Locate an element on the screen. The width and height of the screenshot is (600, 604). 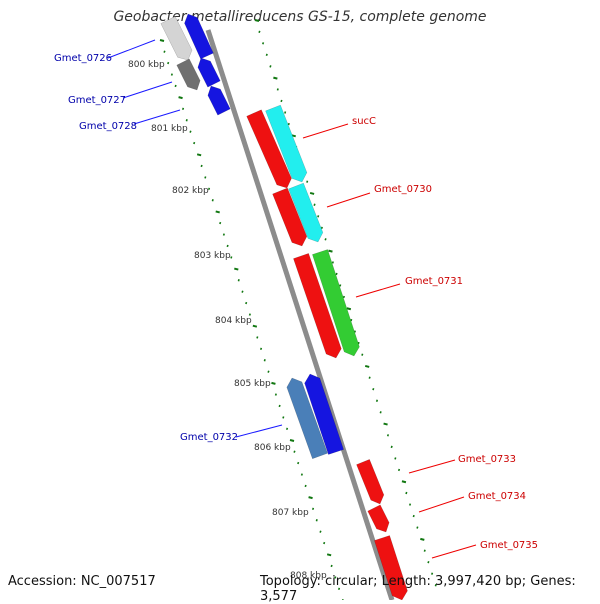
gene-label: sucC is located at coordinates (364, 121).